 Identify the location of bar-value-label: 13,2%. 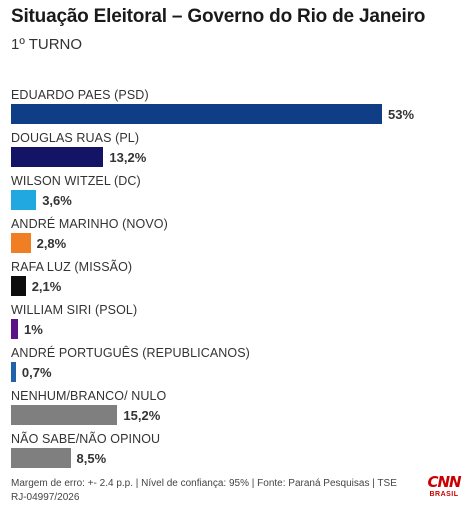
(128, 157).